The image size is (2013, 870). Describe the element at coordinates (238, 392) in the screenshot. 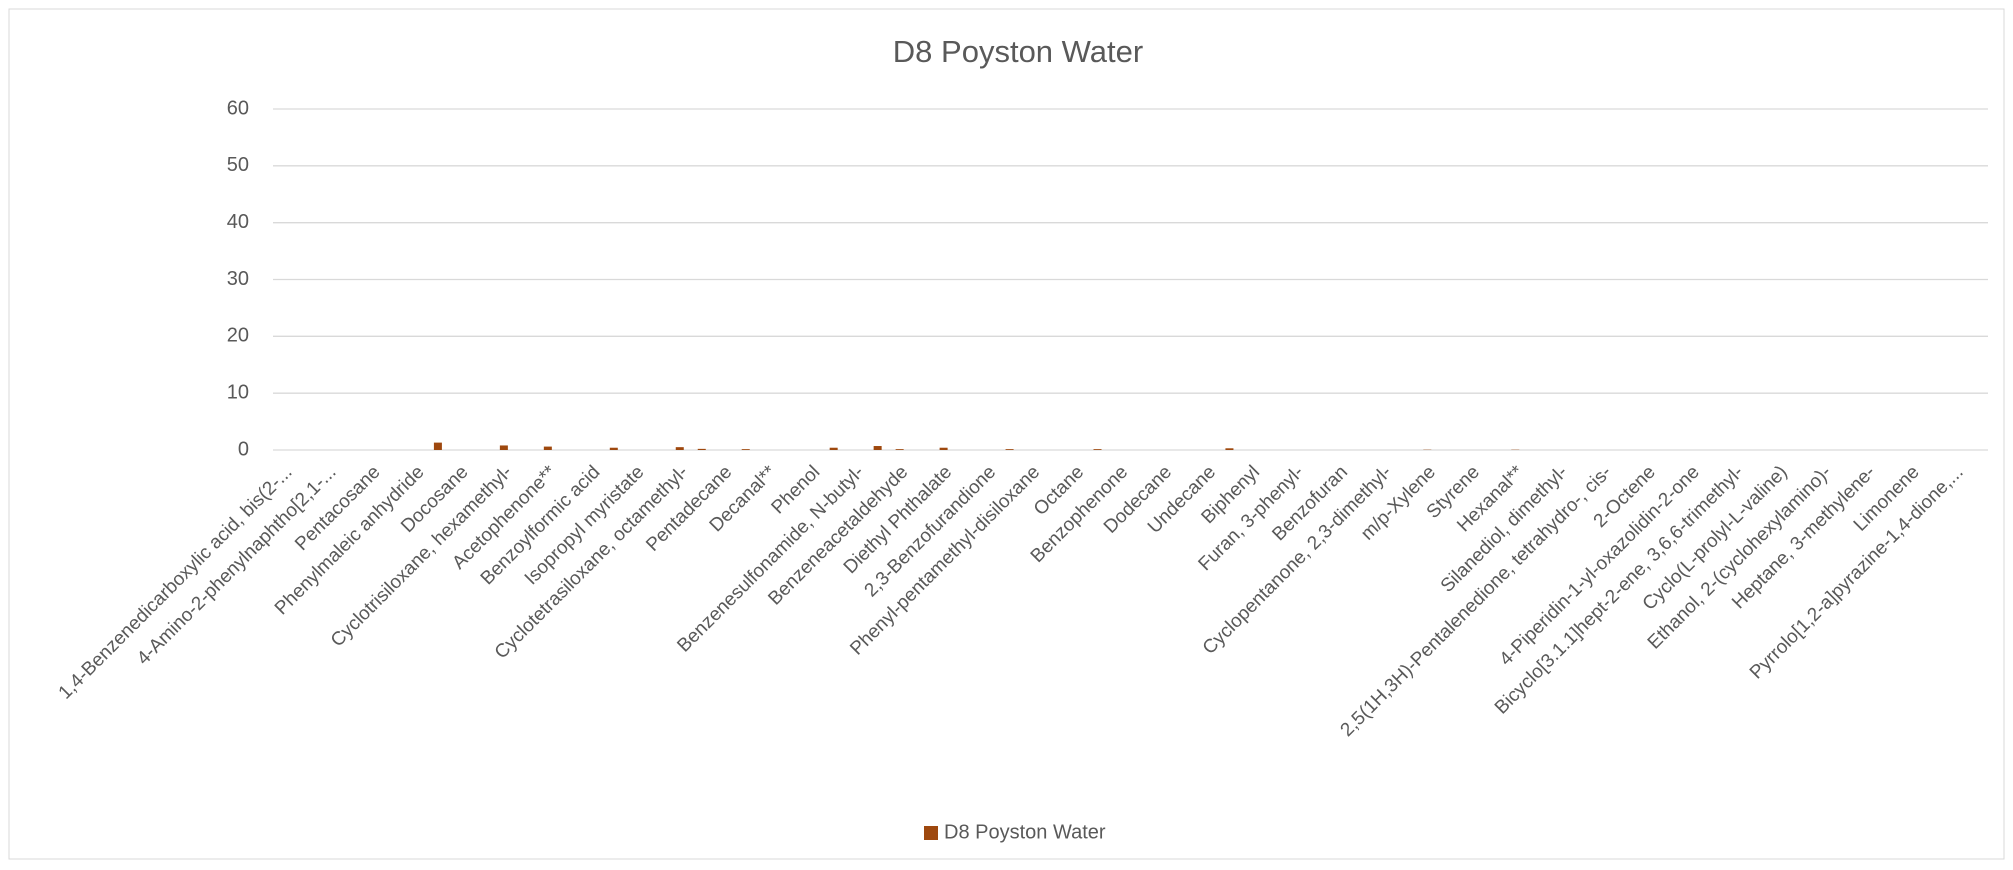

I see `y-tick-label: 10` at that location.